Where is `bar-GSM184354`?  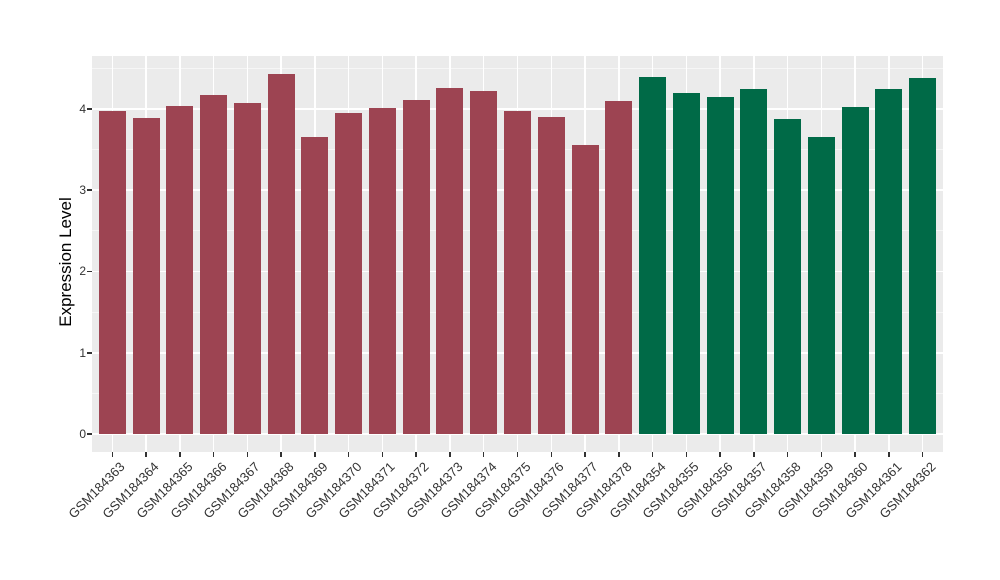 bar-GSM184354 is located at coordinates (653, 256).